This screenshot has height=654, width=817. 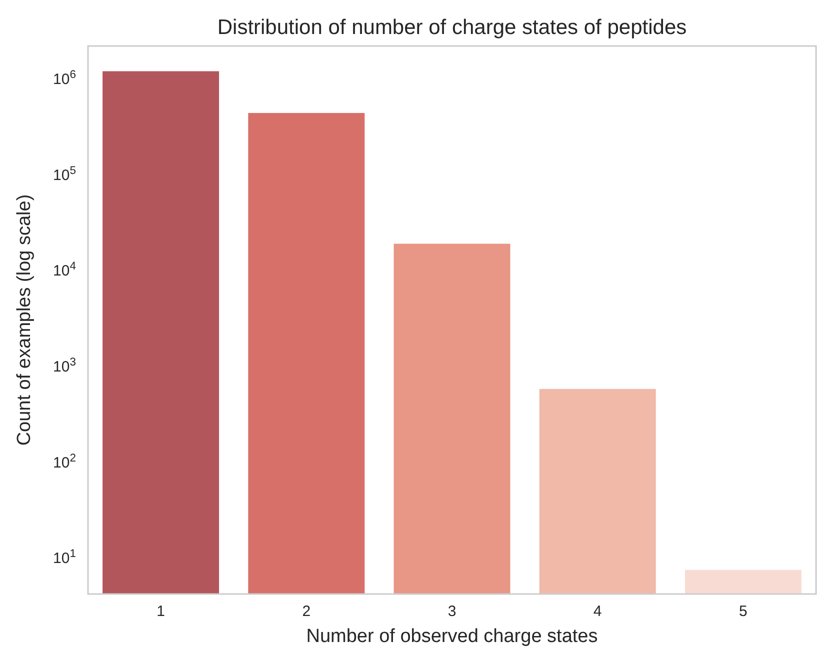 I want to click on x-tick-label: 3, so click(x=452, y=611).